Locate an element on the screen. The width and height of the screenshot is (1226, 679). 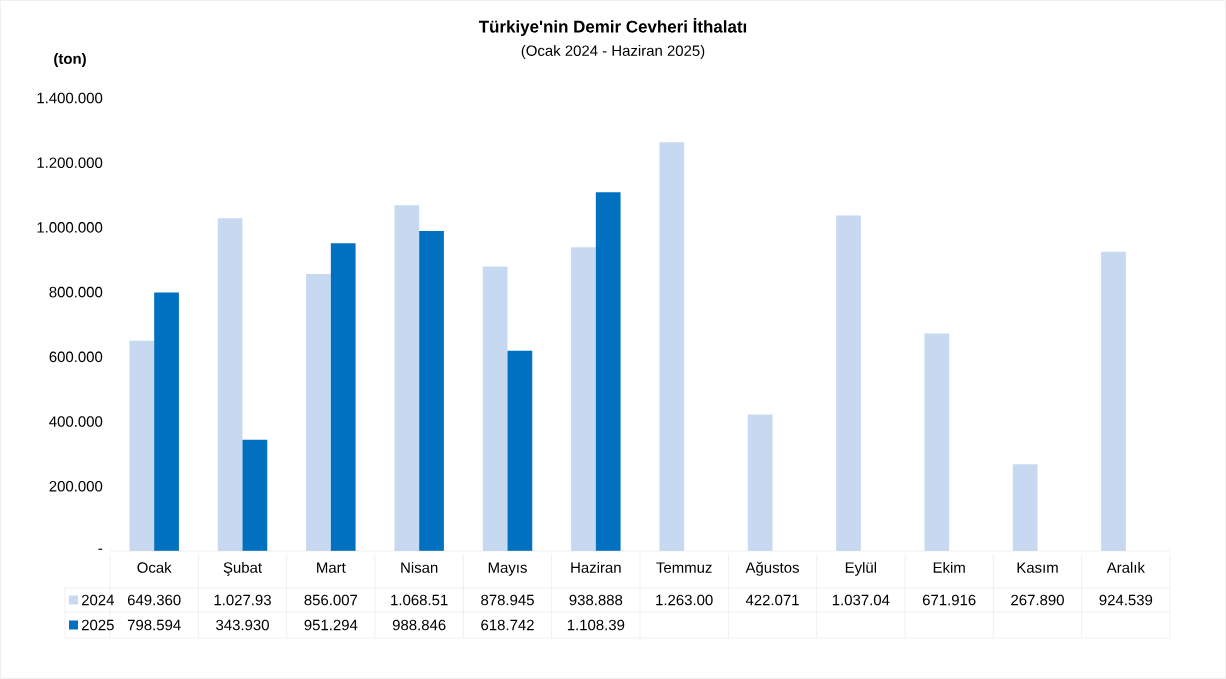
y-tick-label: 600.000 is located at coordinates (76, 357).